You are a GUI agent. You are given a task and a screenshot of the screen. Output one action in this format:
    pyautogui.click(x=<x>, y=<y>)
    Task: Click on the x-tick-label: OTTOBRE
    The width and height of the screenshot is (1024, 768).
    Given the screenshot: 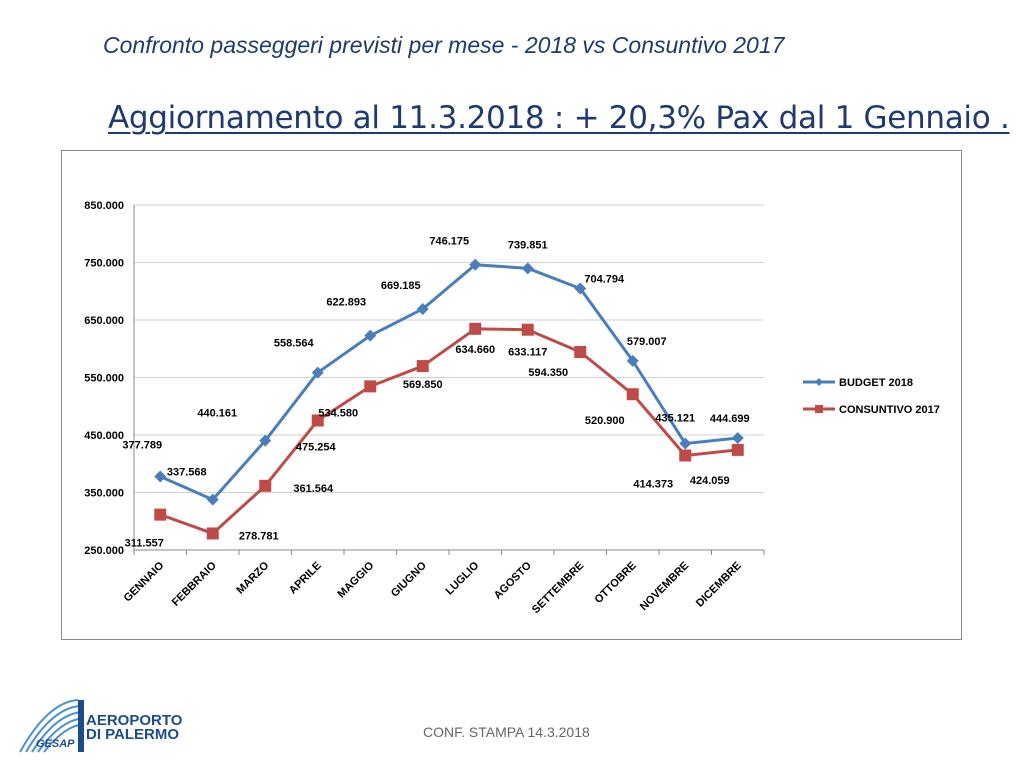 What is the action you would take?
    pyautogui.click(x=616, y=583)
    